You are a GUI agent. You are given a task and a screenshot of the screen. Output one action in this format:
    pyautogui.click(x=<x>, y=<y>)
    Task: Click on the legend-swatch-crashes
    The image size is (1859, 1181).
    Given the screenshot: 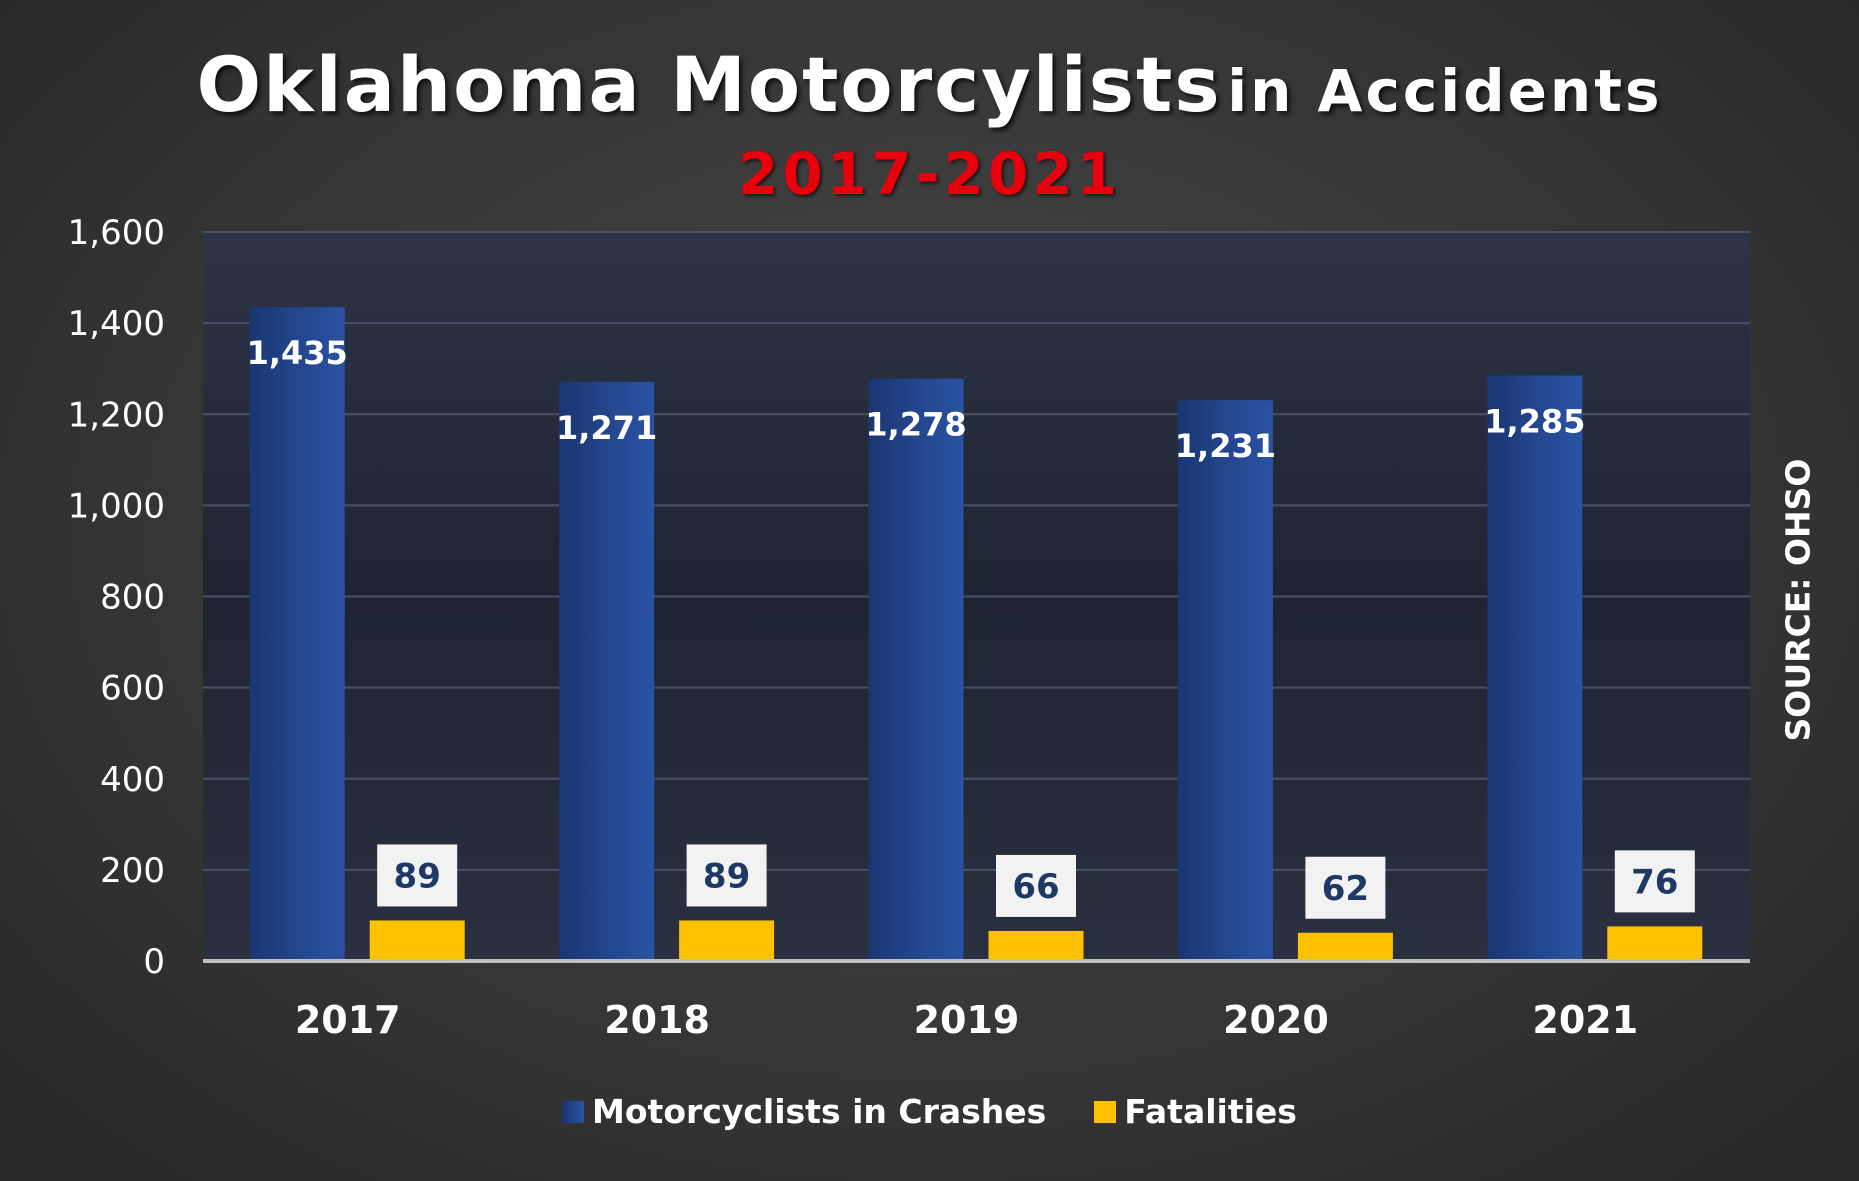 What is the action you would take?
    pyautogui.click(x=573, y=1111)
    